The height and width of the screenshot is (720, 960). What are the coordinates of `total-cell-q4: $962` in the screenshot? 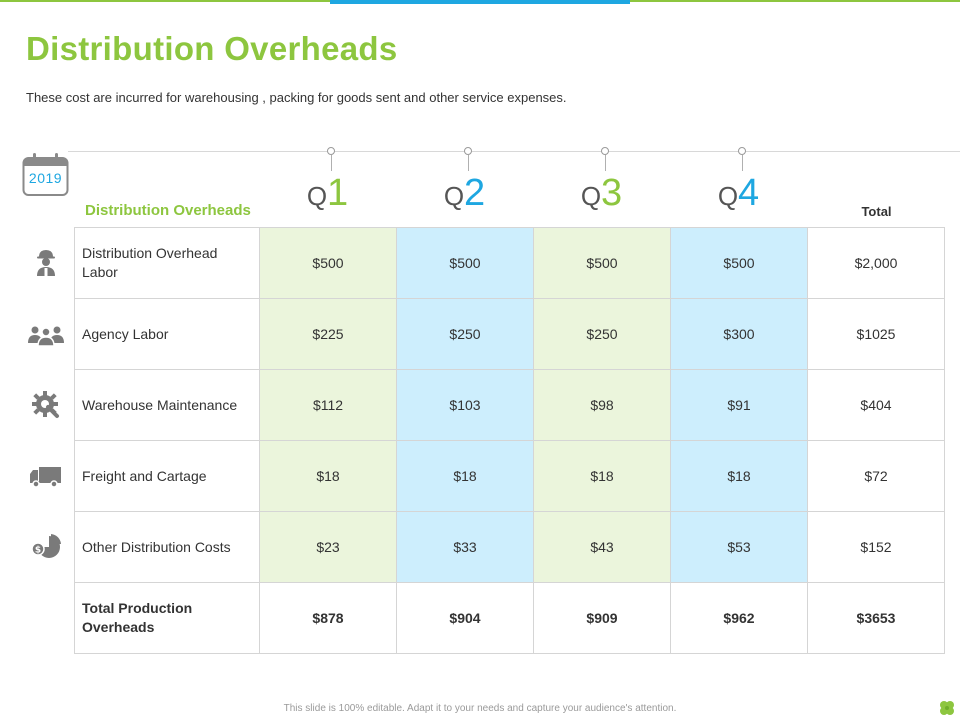 It's located at (739, 618).